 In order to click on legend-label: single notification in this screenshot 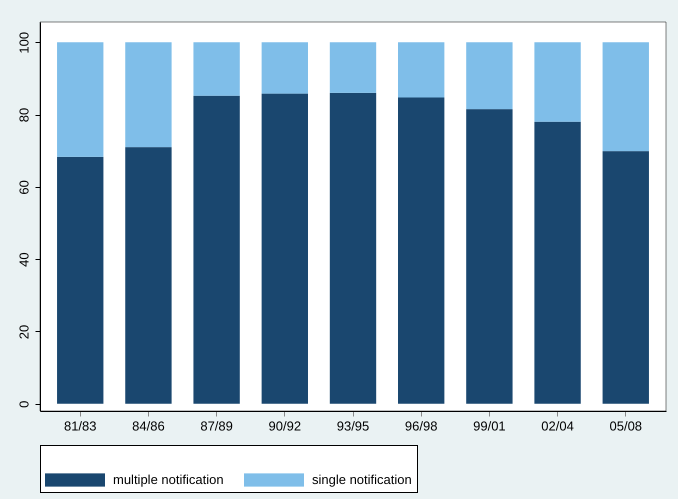, I will do `click(362, 479)`.